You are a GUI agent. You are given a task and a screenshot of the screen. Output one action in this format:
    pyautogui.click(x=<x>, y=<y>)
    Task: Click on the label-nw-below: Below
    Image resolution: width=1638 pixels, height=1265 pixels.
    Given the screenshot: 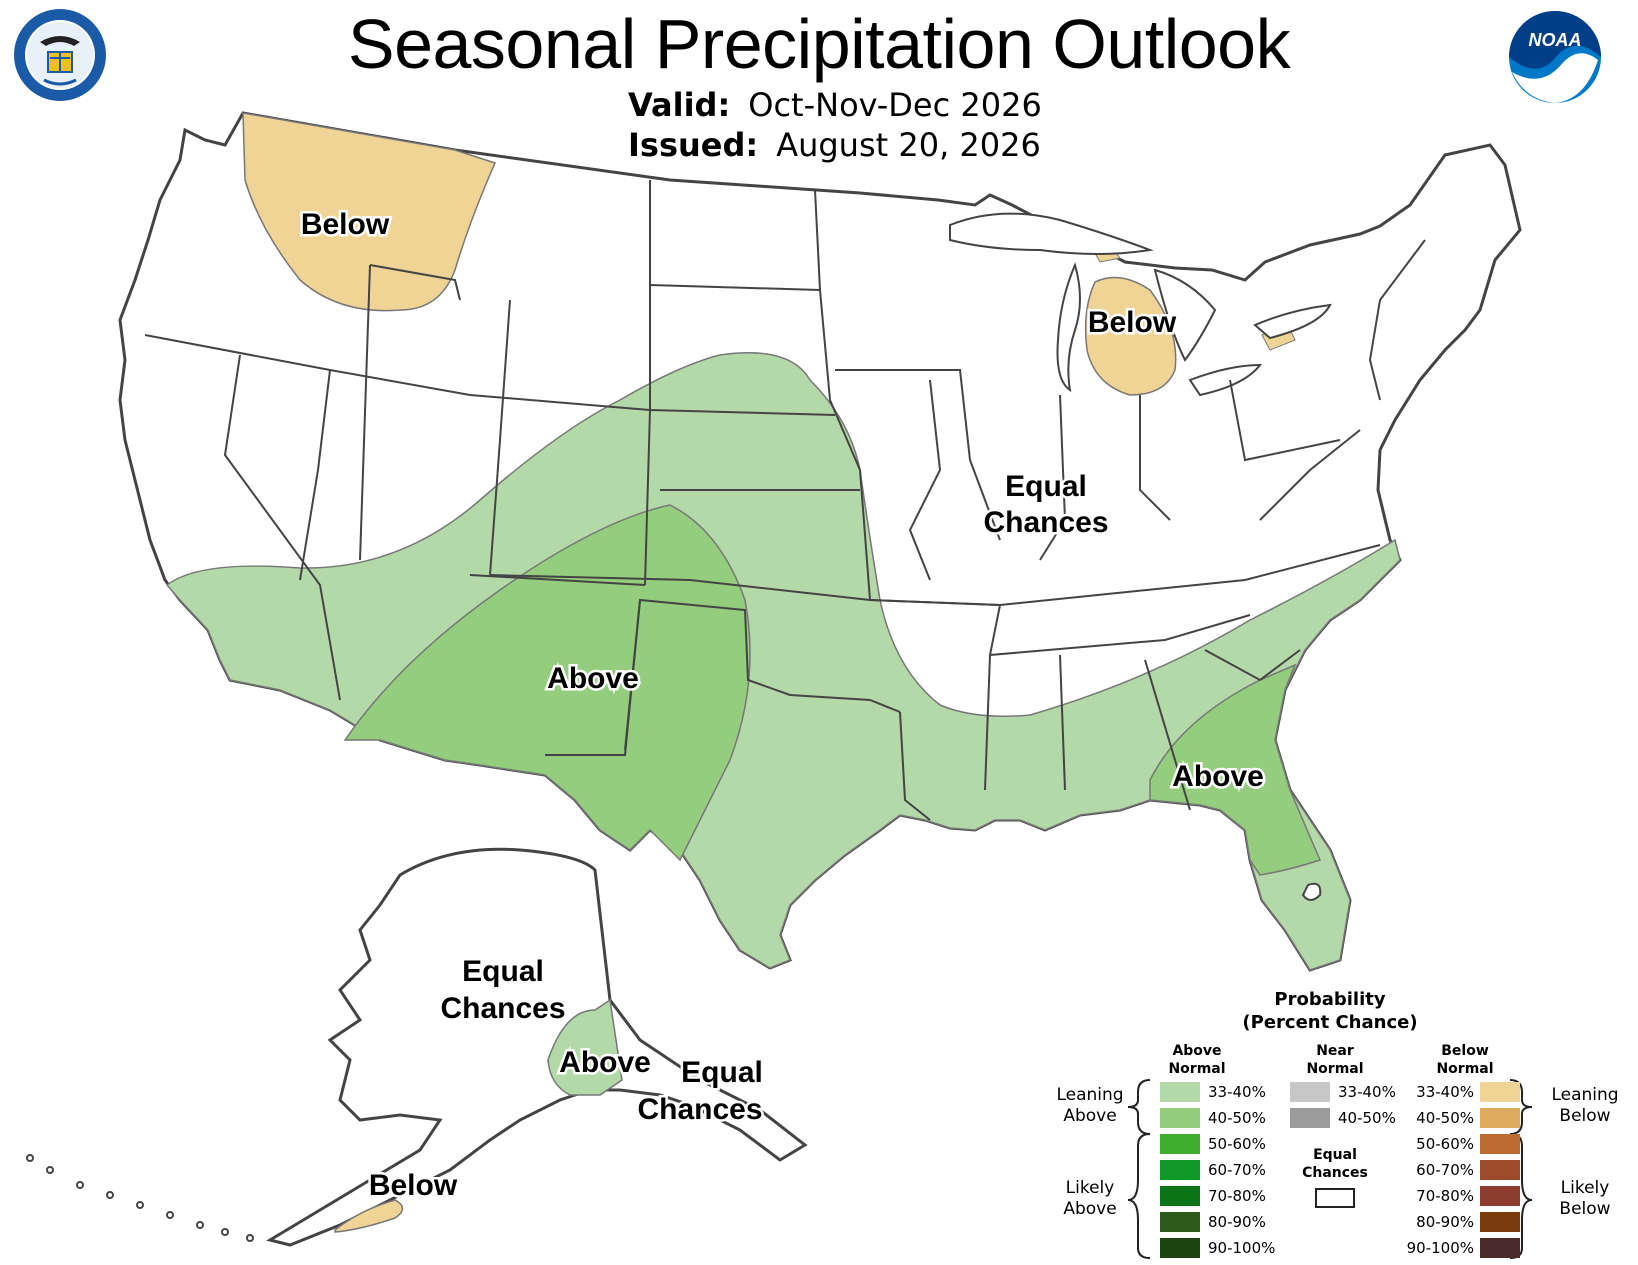 What is the action you would take?
    pyautogui.click(x=345, y=224)
    